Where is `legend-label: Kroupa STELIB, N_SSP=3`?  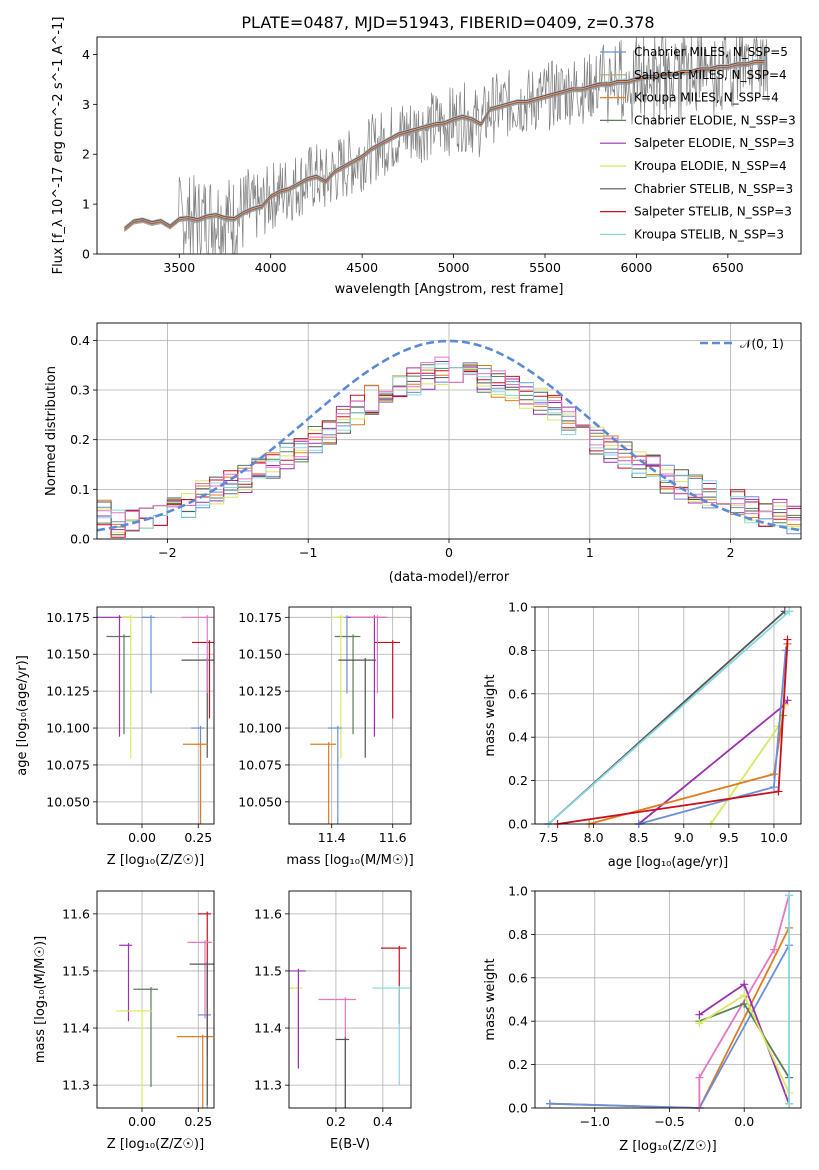 legend-label: Kroupa STELIB, N_SSP=3 is located at coordinates (709, 234).